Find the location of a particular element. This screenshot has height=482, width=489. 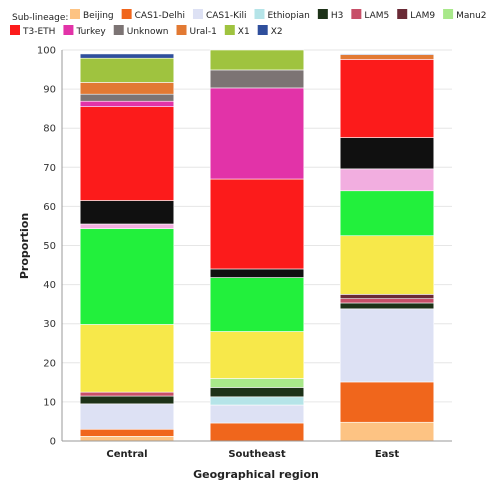

x-axis: Central Southeast East is located at coordinates (257, 450).